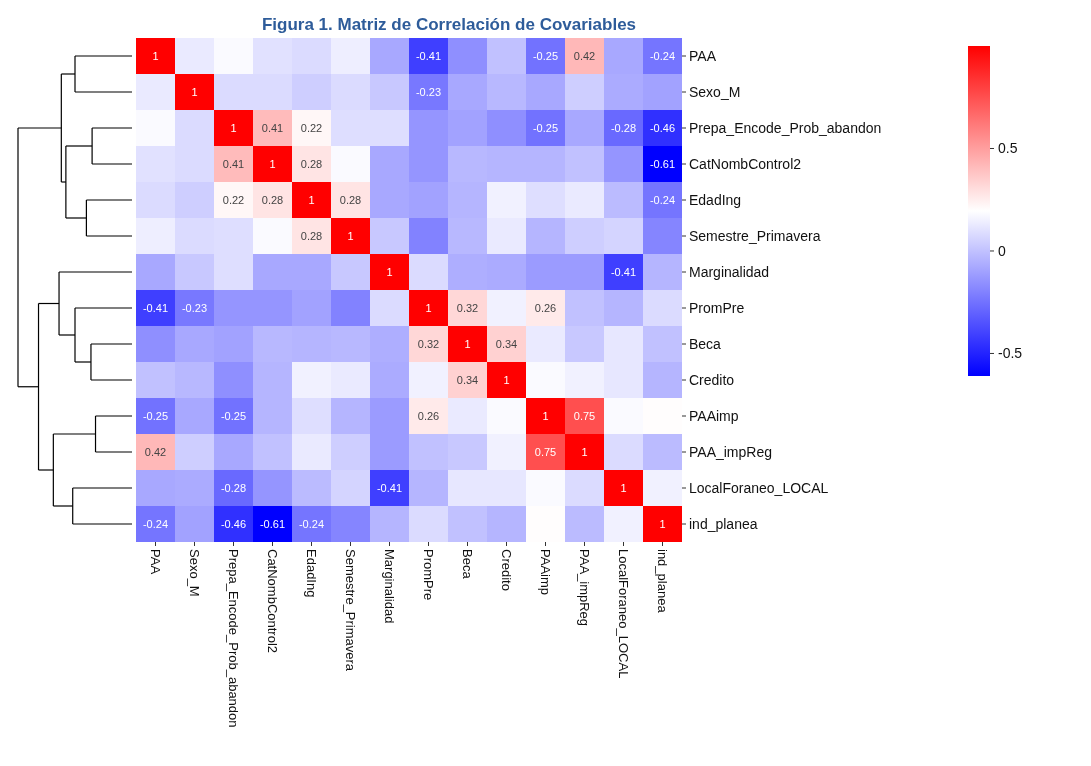 The width and height of the screenshot is (1091, 766). Describe the element at coordinates (449, 24) in the screenshot. I see `chart-title: Figura 1. Matriz de Correlación de Covariables` at that location.